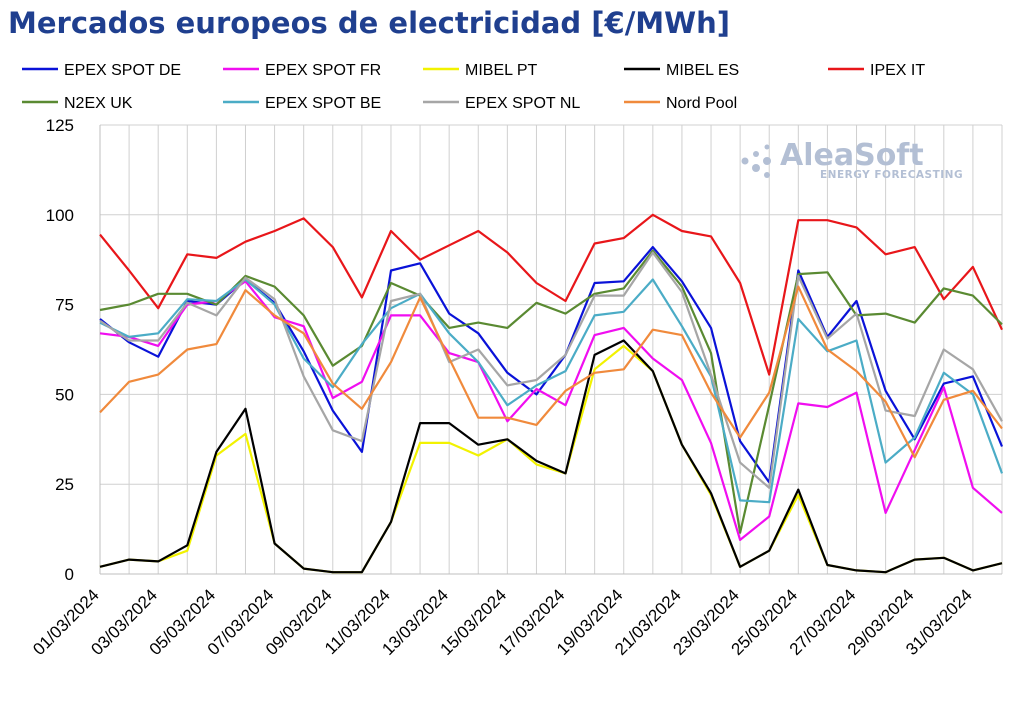 The image size is (1024, 713). Describe the element at coordinates (897, 70) in the screenshot. I see `legend-label: IPEX IT` at that location.